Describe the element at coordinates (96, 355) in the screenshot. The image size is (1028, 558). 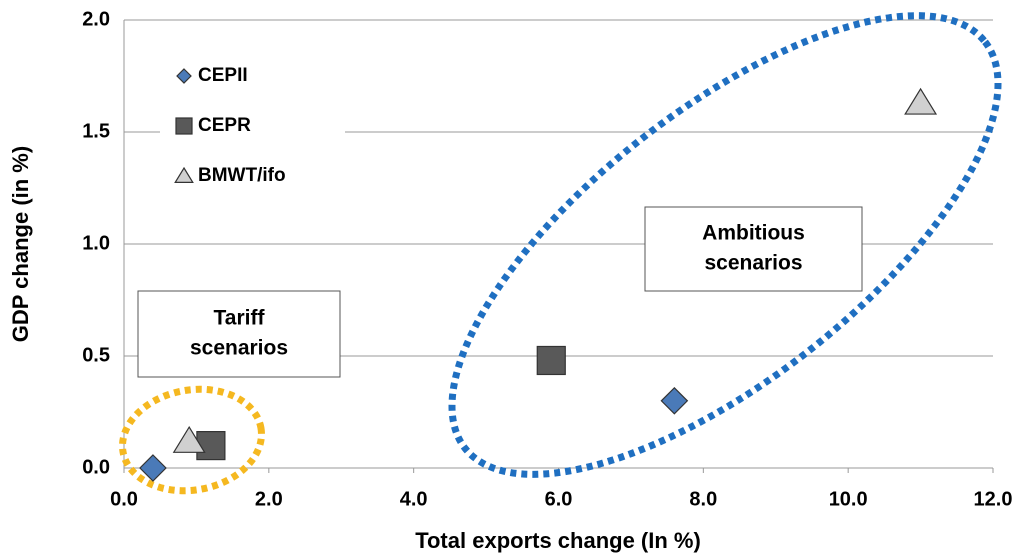
I see `y-tick-label: 0.5` at that location.